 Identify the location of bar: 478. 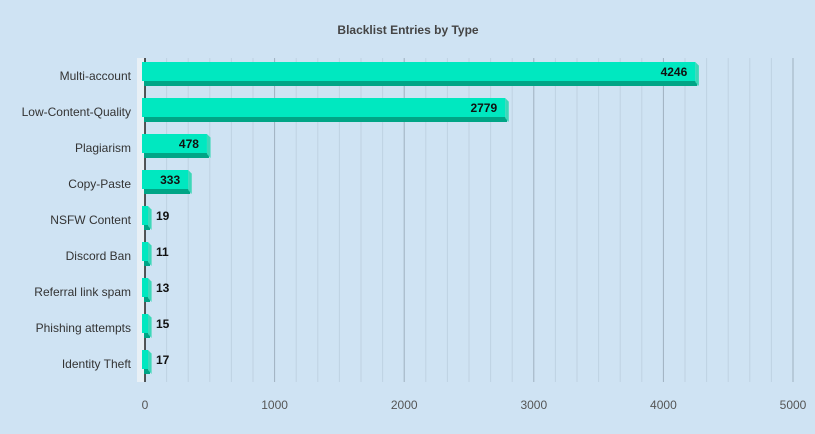
(176, 146).